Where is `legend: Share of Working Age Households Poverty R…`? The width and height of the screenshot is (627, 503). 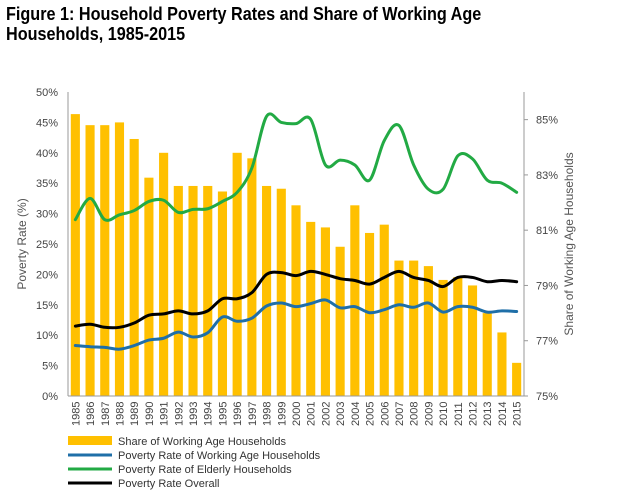
legend: Share of Working Age Households Poverty R… is located at coordinates (194, 463).